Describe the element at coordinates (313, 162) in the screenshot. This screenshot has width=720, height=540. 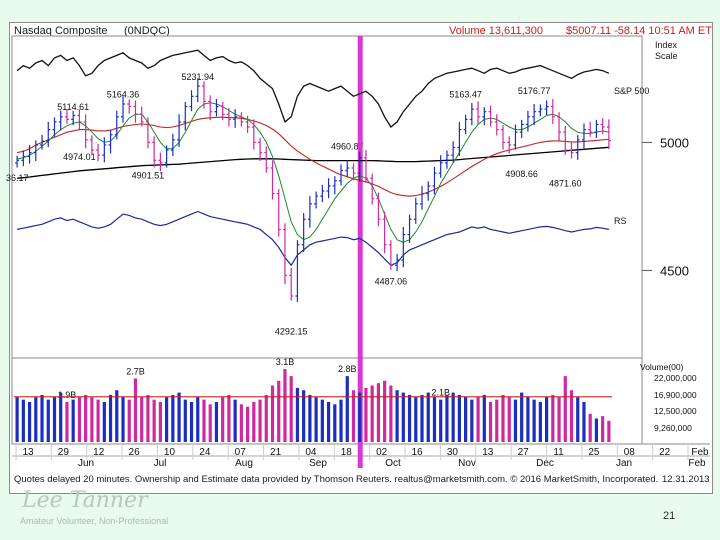
I see `ma200-line` at that location.